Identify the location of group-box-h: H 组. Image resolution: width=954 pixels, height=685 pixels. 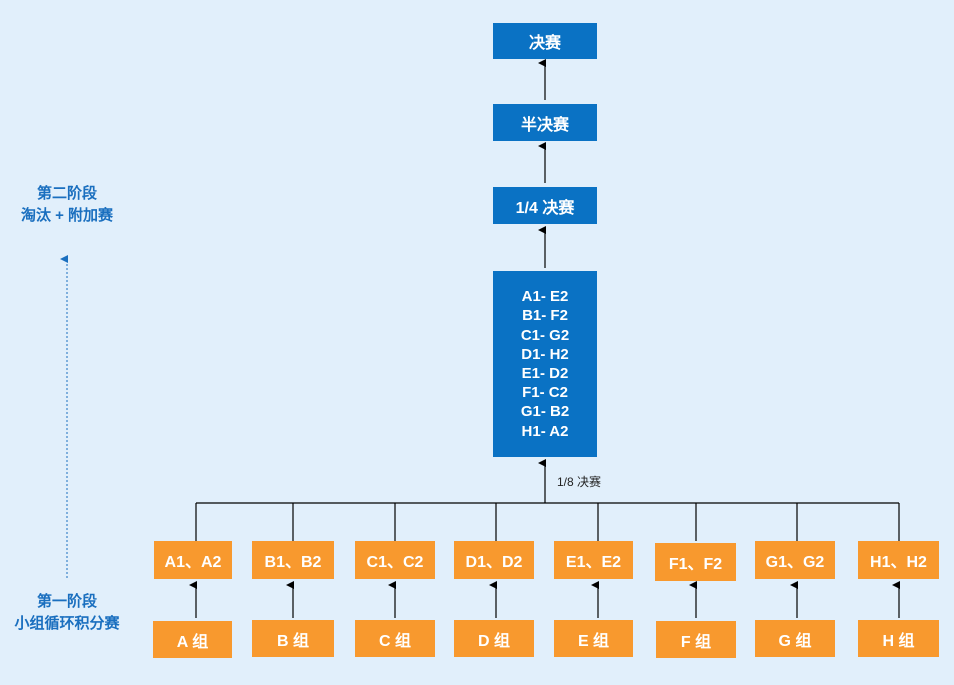
(898, 638).